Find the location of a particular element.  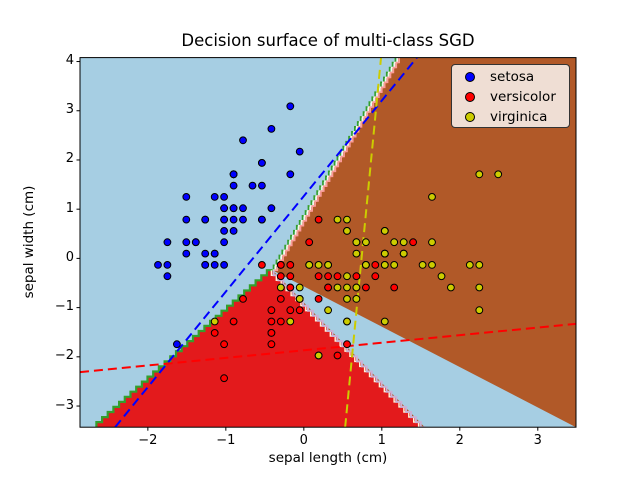

legend-item-setosa: setosa is located at coordinates (510, 77).